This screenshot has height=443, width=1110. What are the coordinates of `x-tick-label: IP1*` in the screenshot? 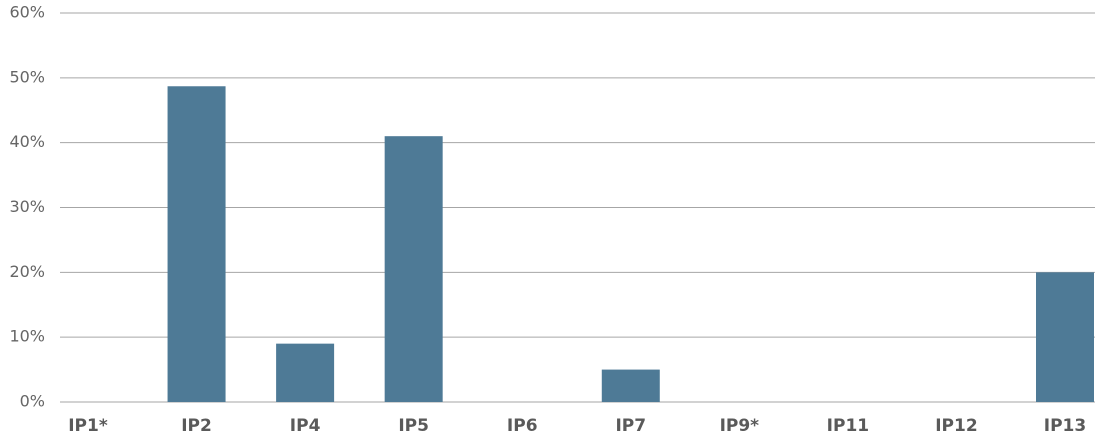 It's located at (88, 426).